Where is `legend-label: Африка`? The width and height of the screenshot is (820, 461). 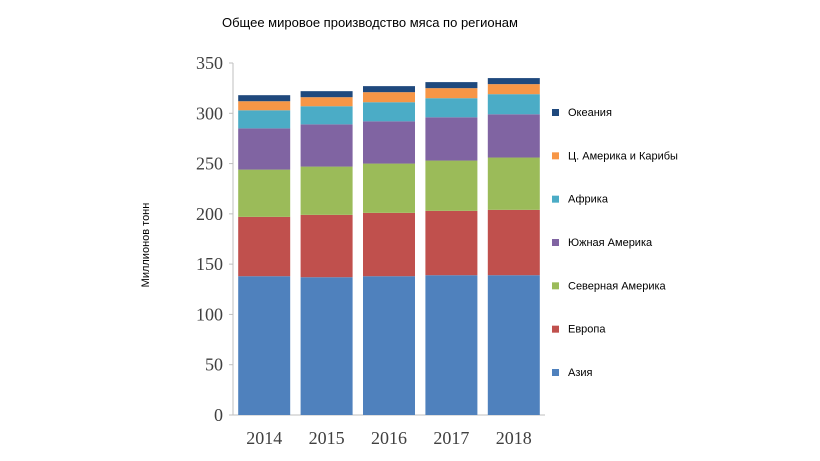
legend-label: Африка is located at coordinates (588, 200).